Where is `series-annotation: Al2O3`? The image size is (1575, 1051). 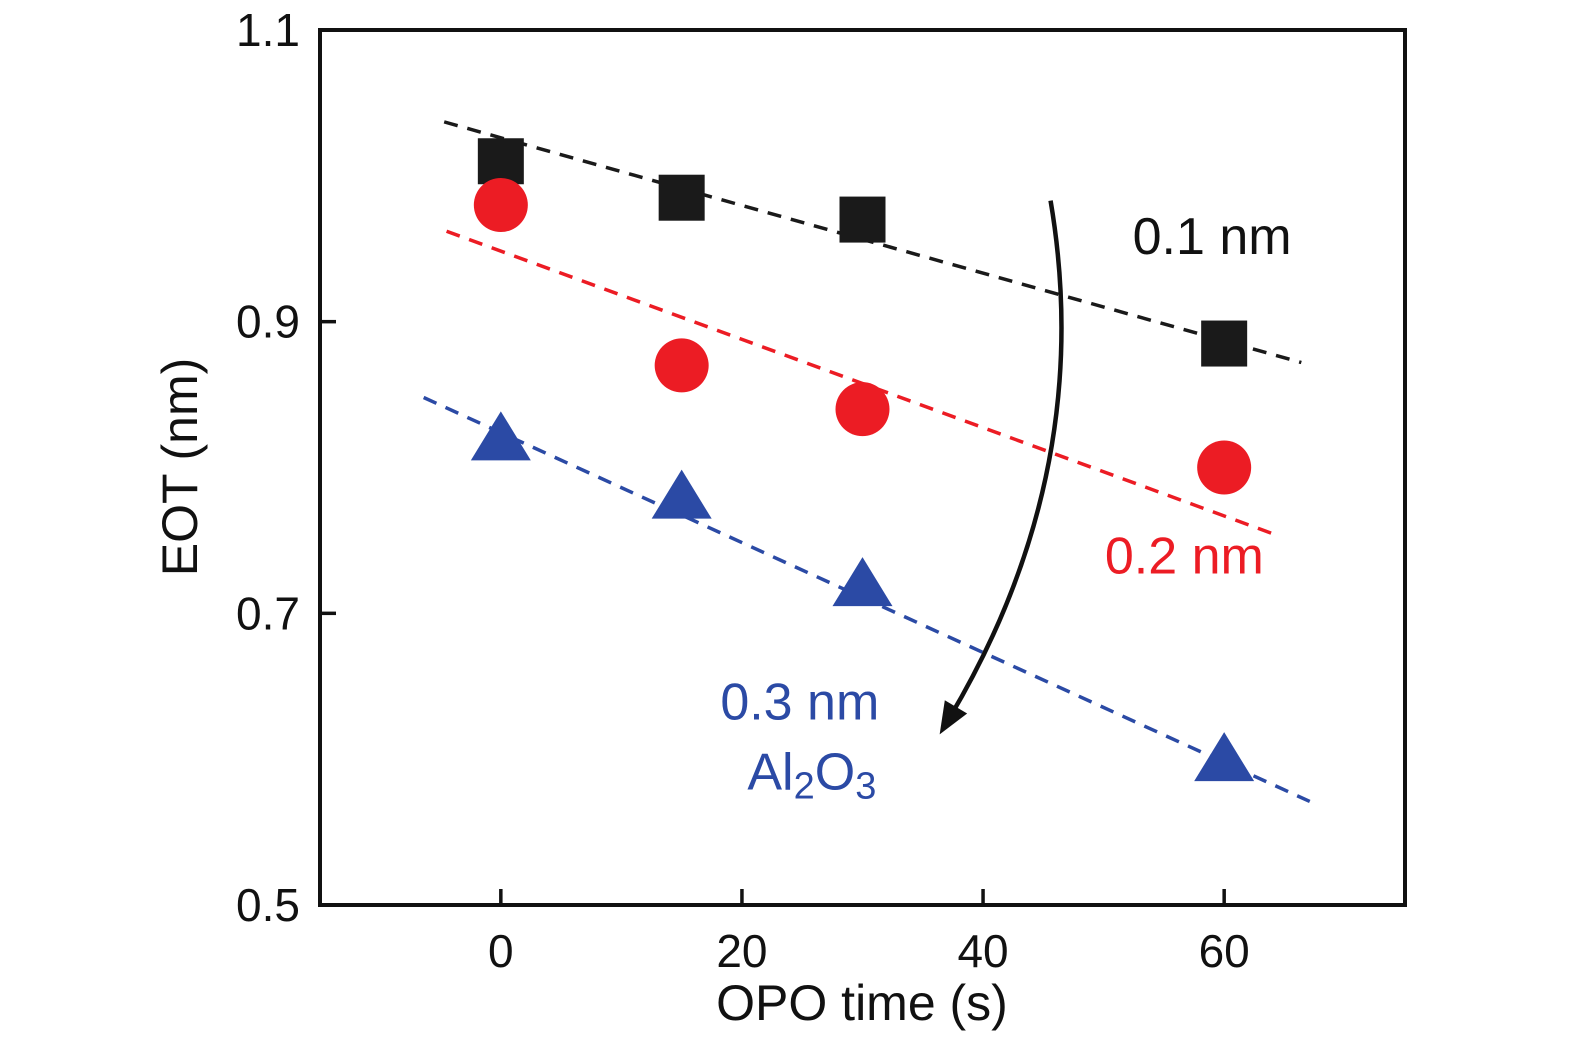
series-annotation: Al2O3 is located at coordinates (811, 775).